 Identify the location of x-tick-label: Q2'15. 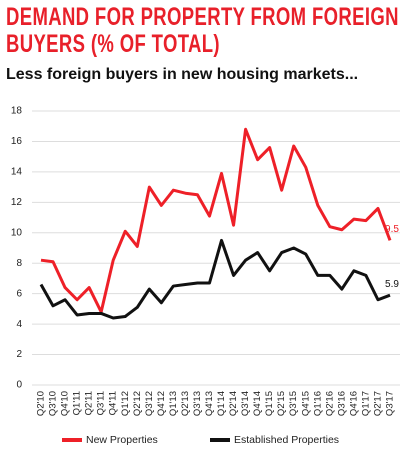
(281, 403).